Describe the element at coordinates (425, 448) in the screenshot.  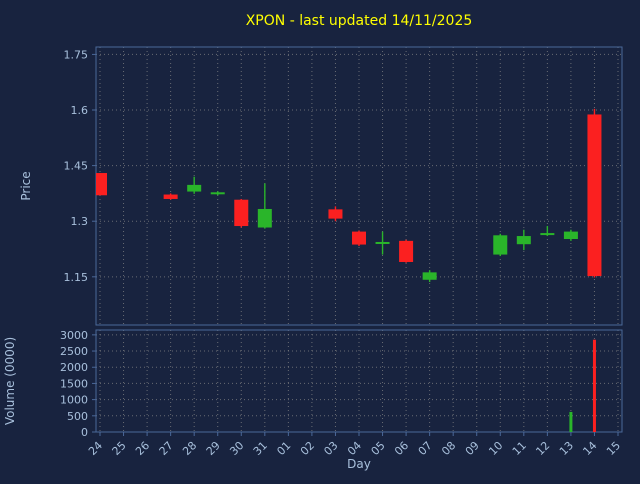
I see `x-tick-label-07: 07` at that location.